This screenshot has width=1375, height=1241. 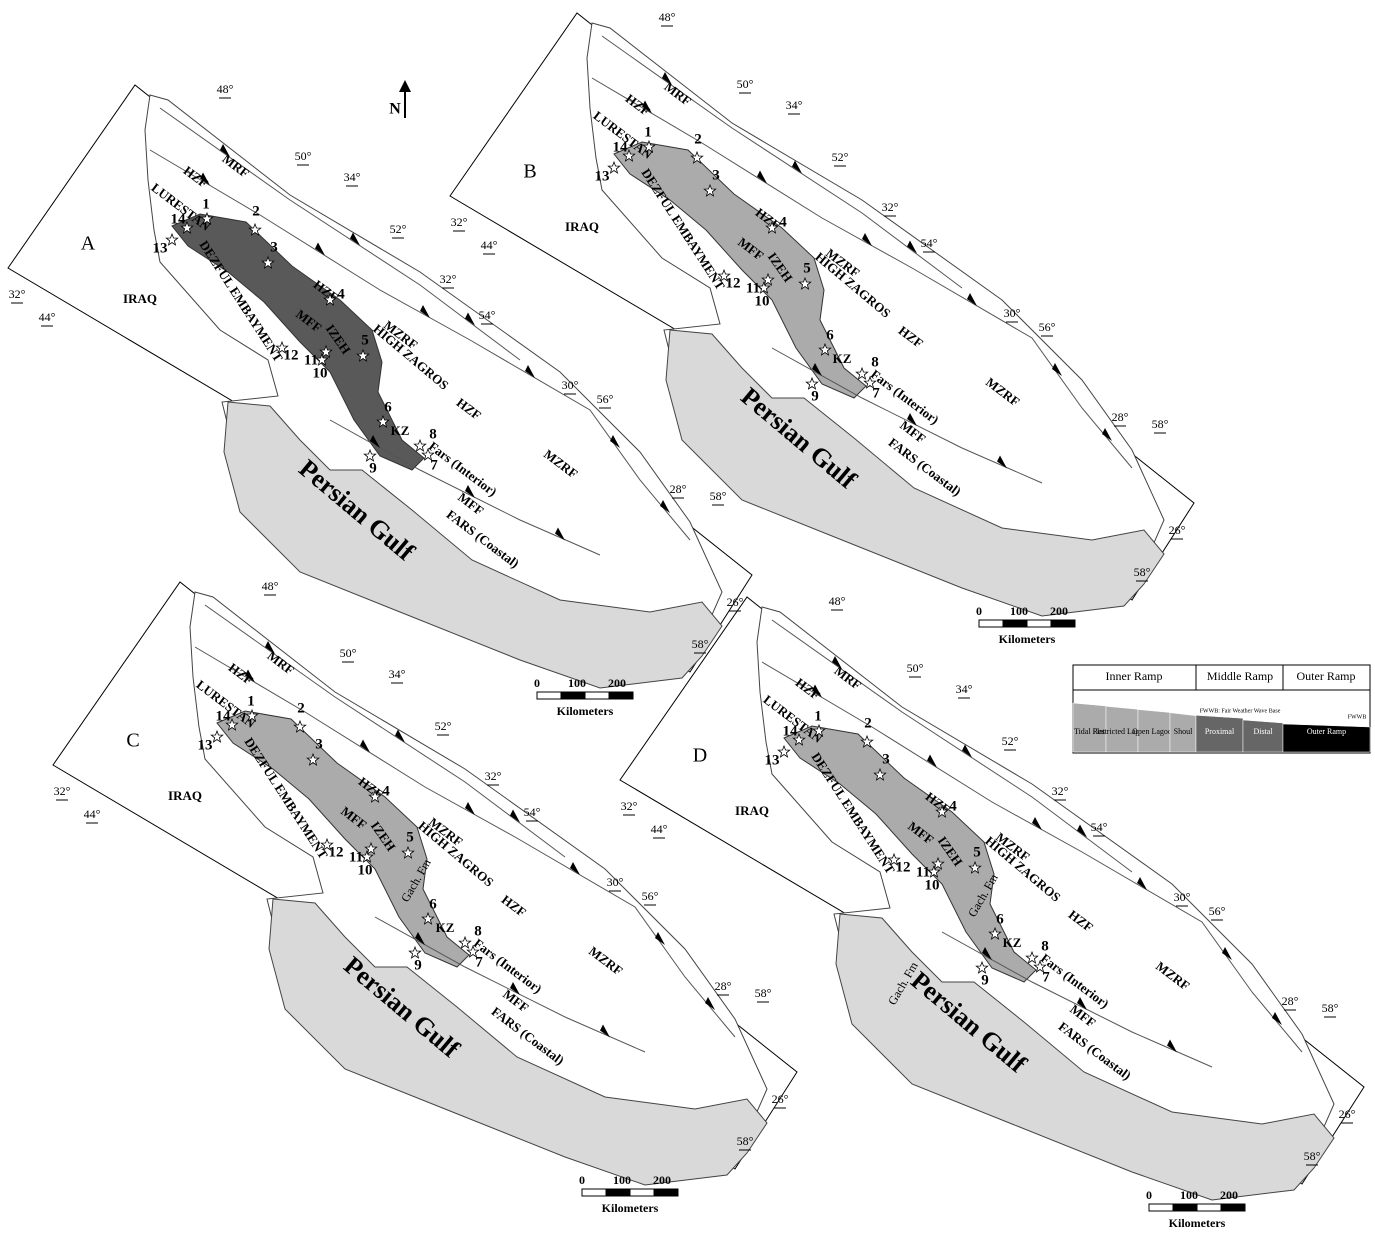 I want to click on legend-header: Outer Ramp, so click(x=1326, y=676).